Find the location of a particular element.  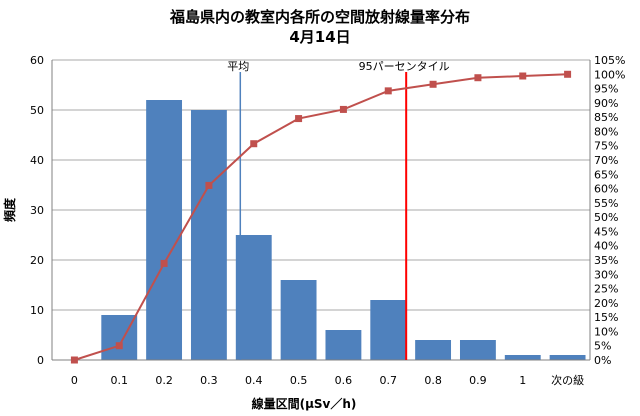

y2-tick-label: 5% is located at coordinates (602, 346).